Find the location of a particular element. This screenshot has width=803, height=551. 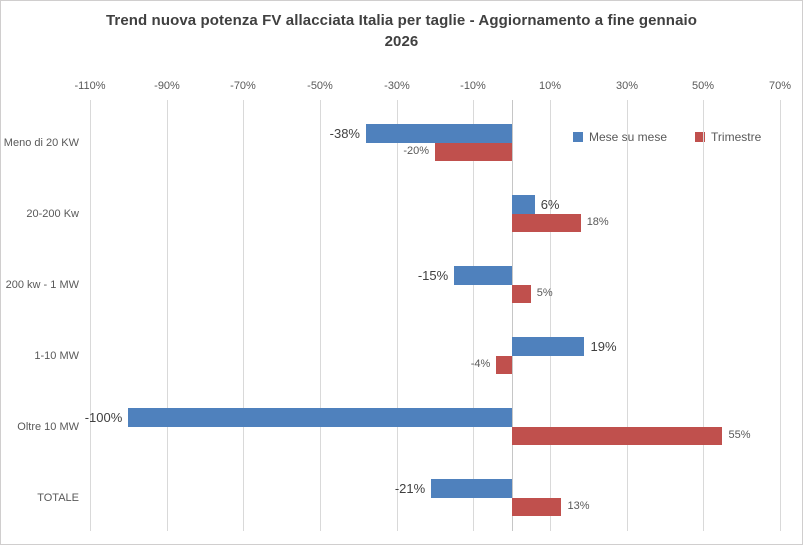

category-label: Meno di 20 KW is located at coordinates (41, 143).